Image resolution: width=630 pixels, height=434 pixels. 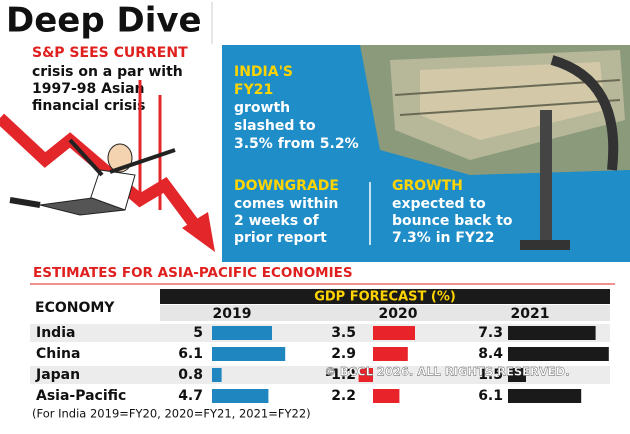 I want to click on downgrade-text: comes within, so click(x=286, y=204).